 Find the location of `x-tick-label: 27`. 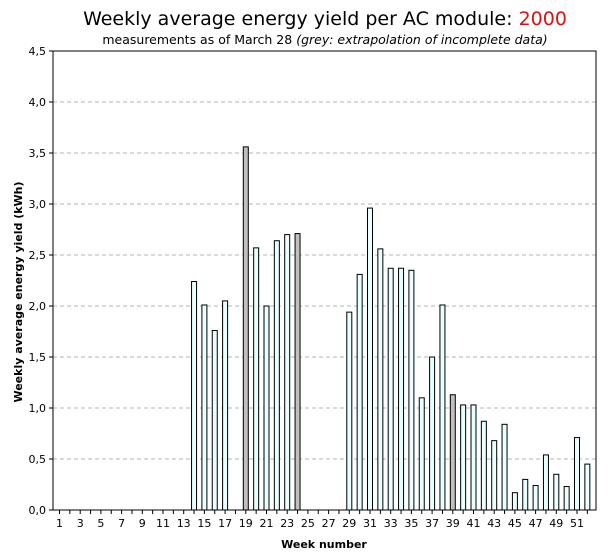

x-tick-label: 27 is located at coordinates (329, 523).